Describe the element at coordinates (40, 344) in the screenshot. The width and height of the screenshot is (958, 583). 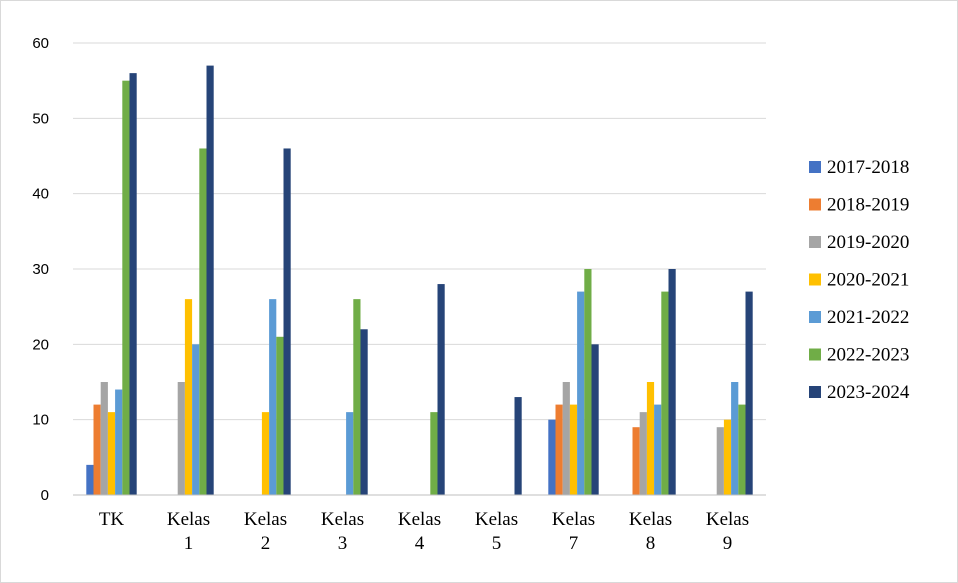
I see `y-tick-label: 20` at that location.